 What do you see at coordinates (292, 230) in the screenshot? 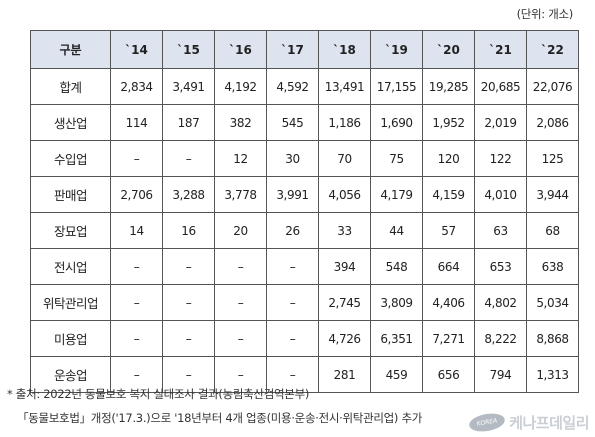
I see `value-cell: 26` at bounding box center [292, 230].